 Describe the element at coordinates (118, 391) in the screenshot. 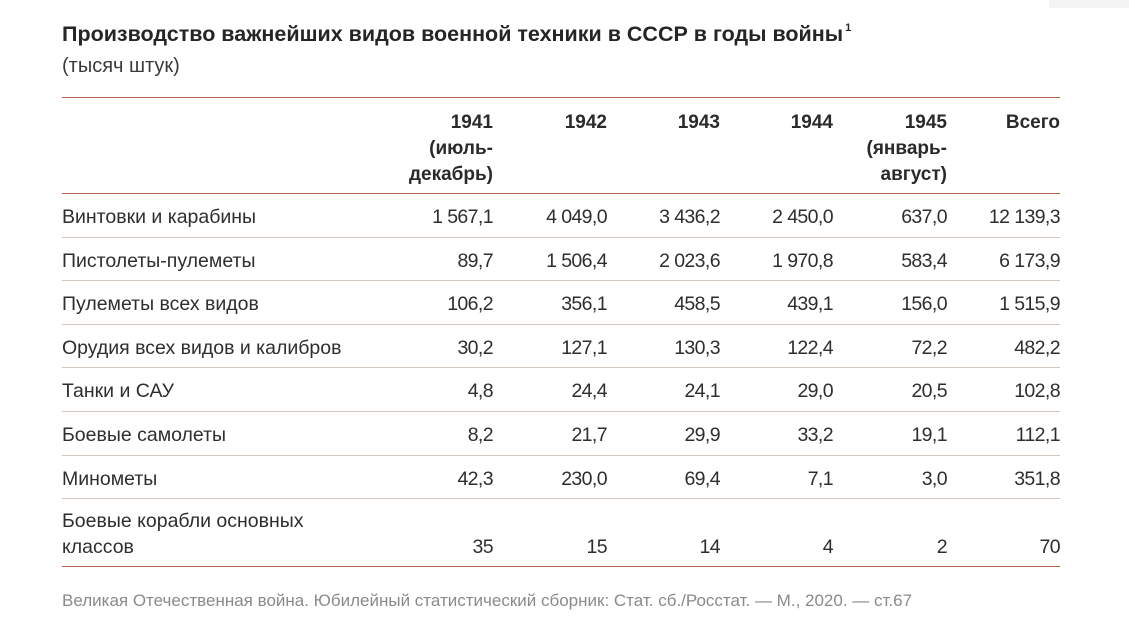

I see `row-label: Танки и САУ` at that location.